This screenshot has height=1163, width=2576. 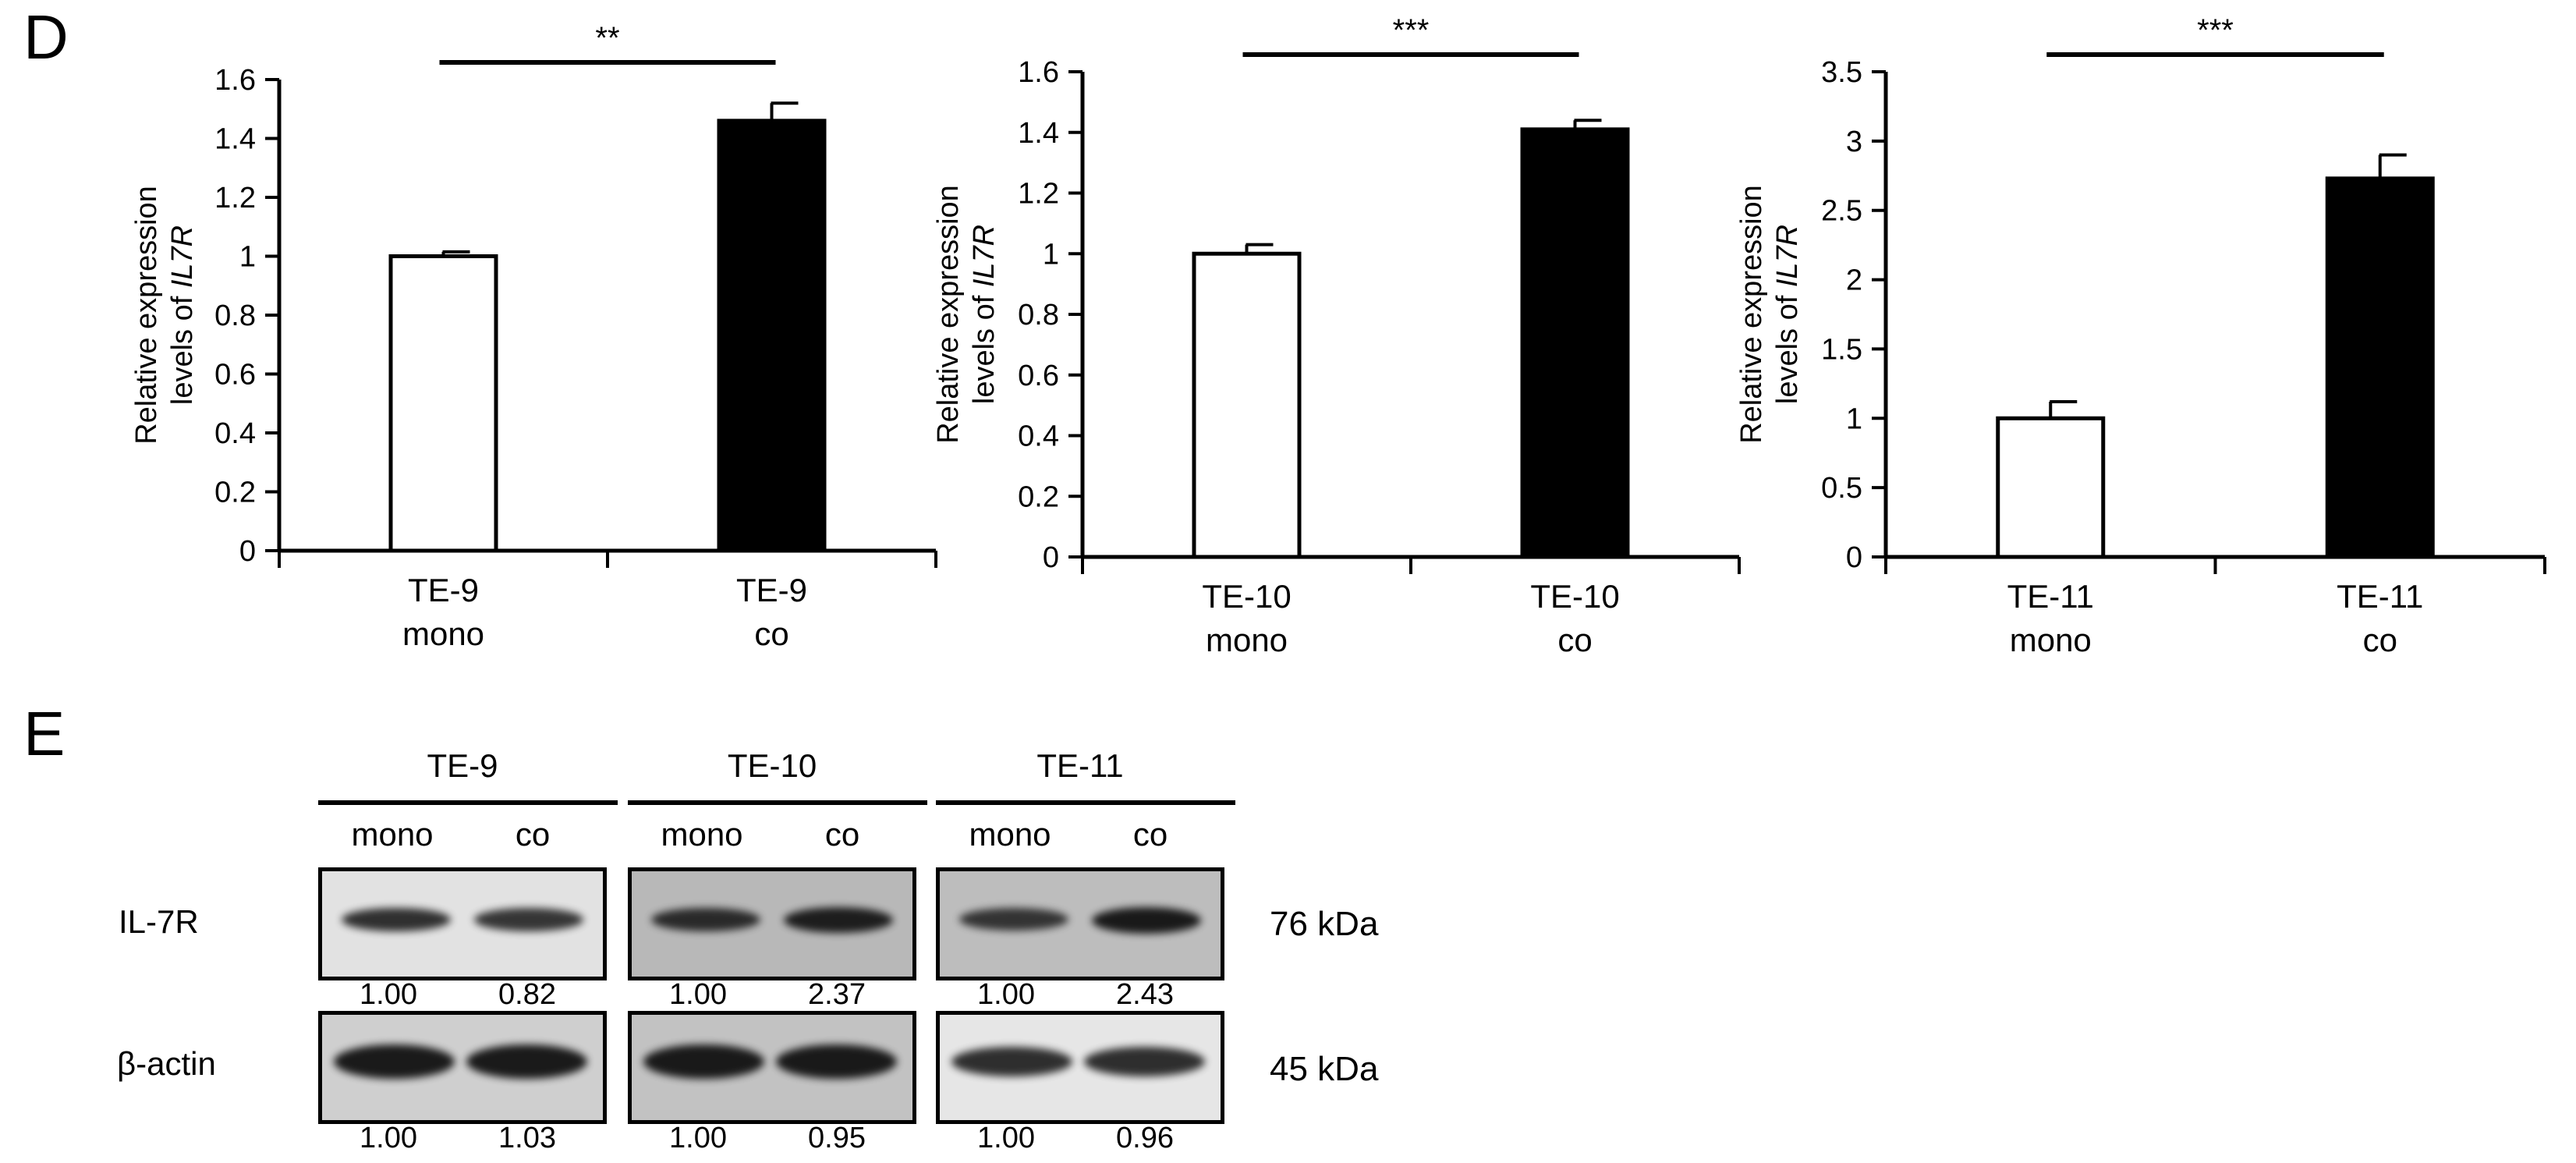 What do you see at coordinates (46, 37) in the screenshot?
I see `panel-d-letter: D` at bounding box center [46, 37].